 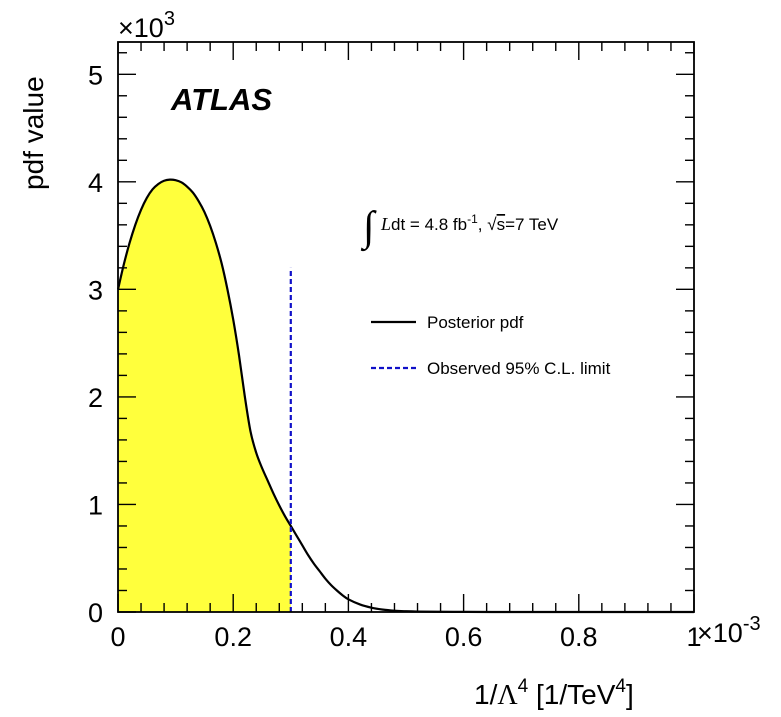 I want to click on sqrt-sign: √, so click(x=492, y=224).